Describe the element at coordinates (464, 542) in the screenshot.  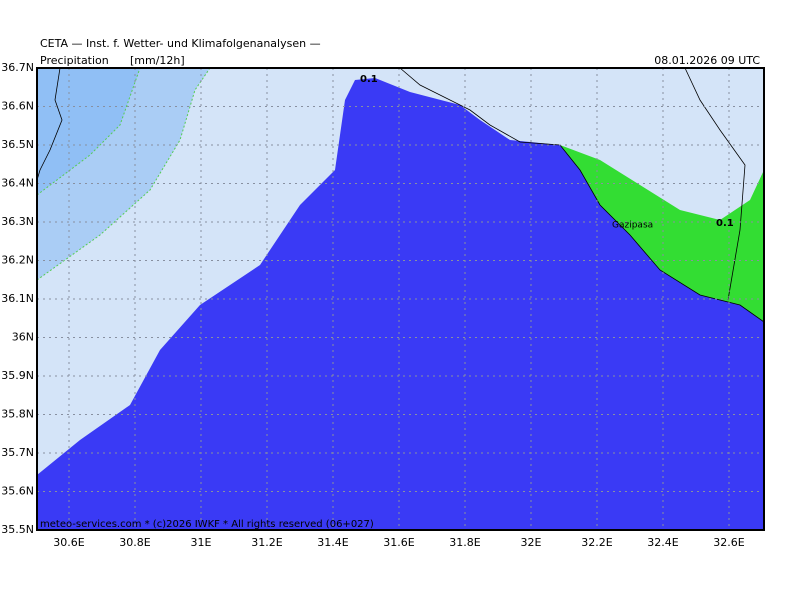
I see `lon-label: 31.8E` at that location.